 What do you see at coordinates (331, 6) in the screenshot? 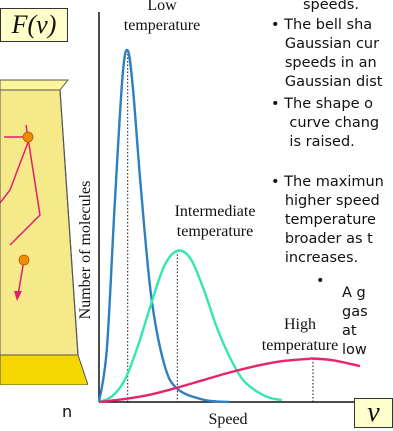
I see `note-speeds-line: speeds.` at bounding box center [331, 6].